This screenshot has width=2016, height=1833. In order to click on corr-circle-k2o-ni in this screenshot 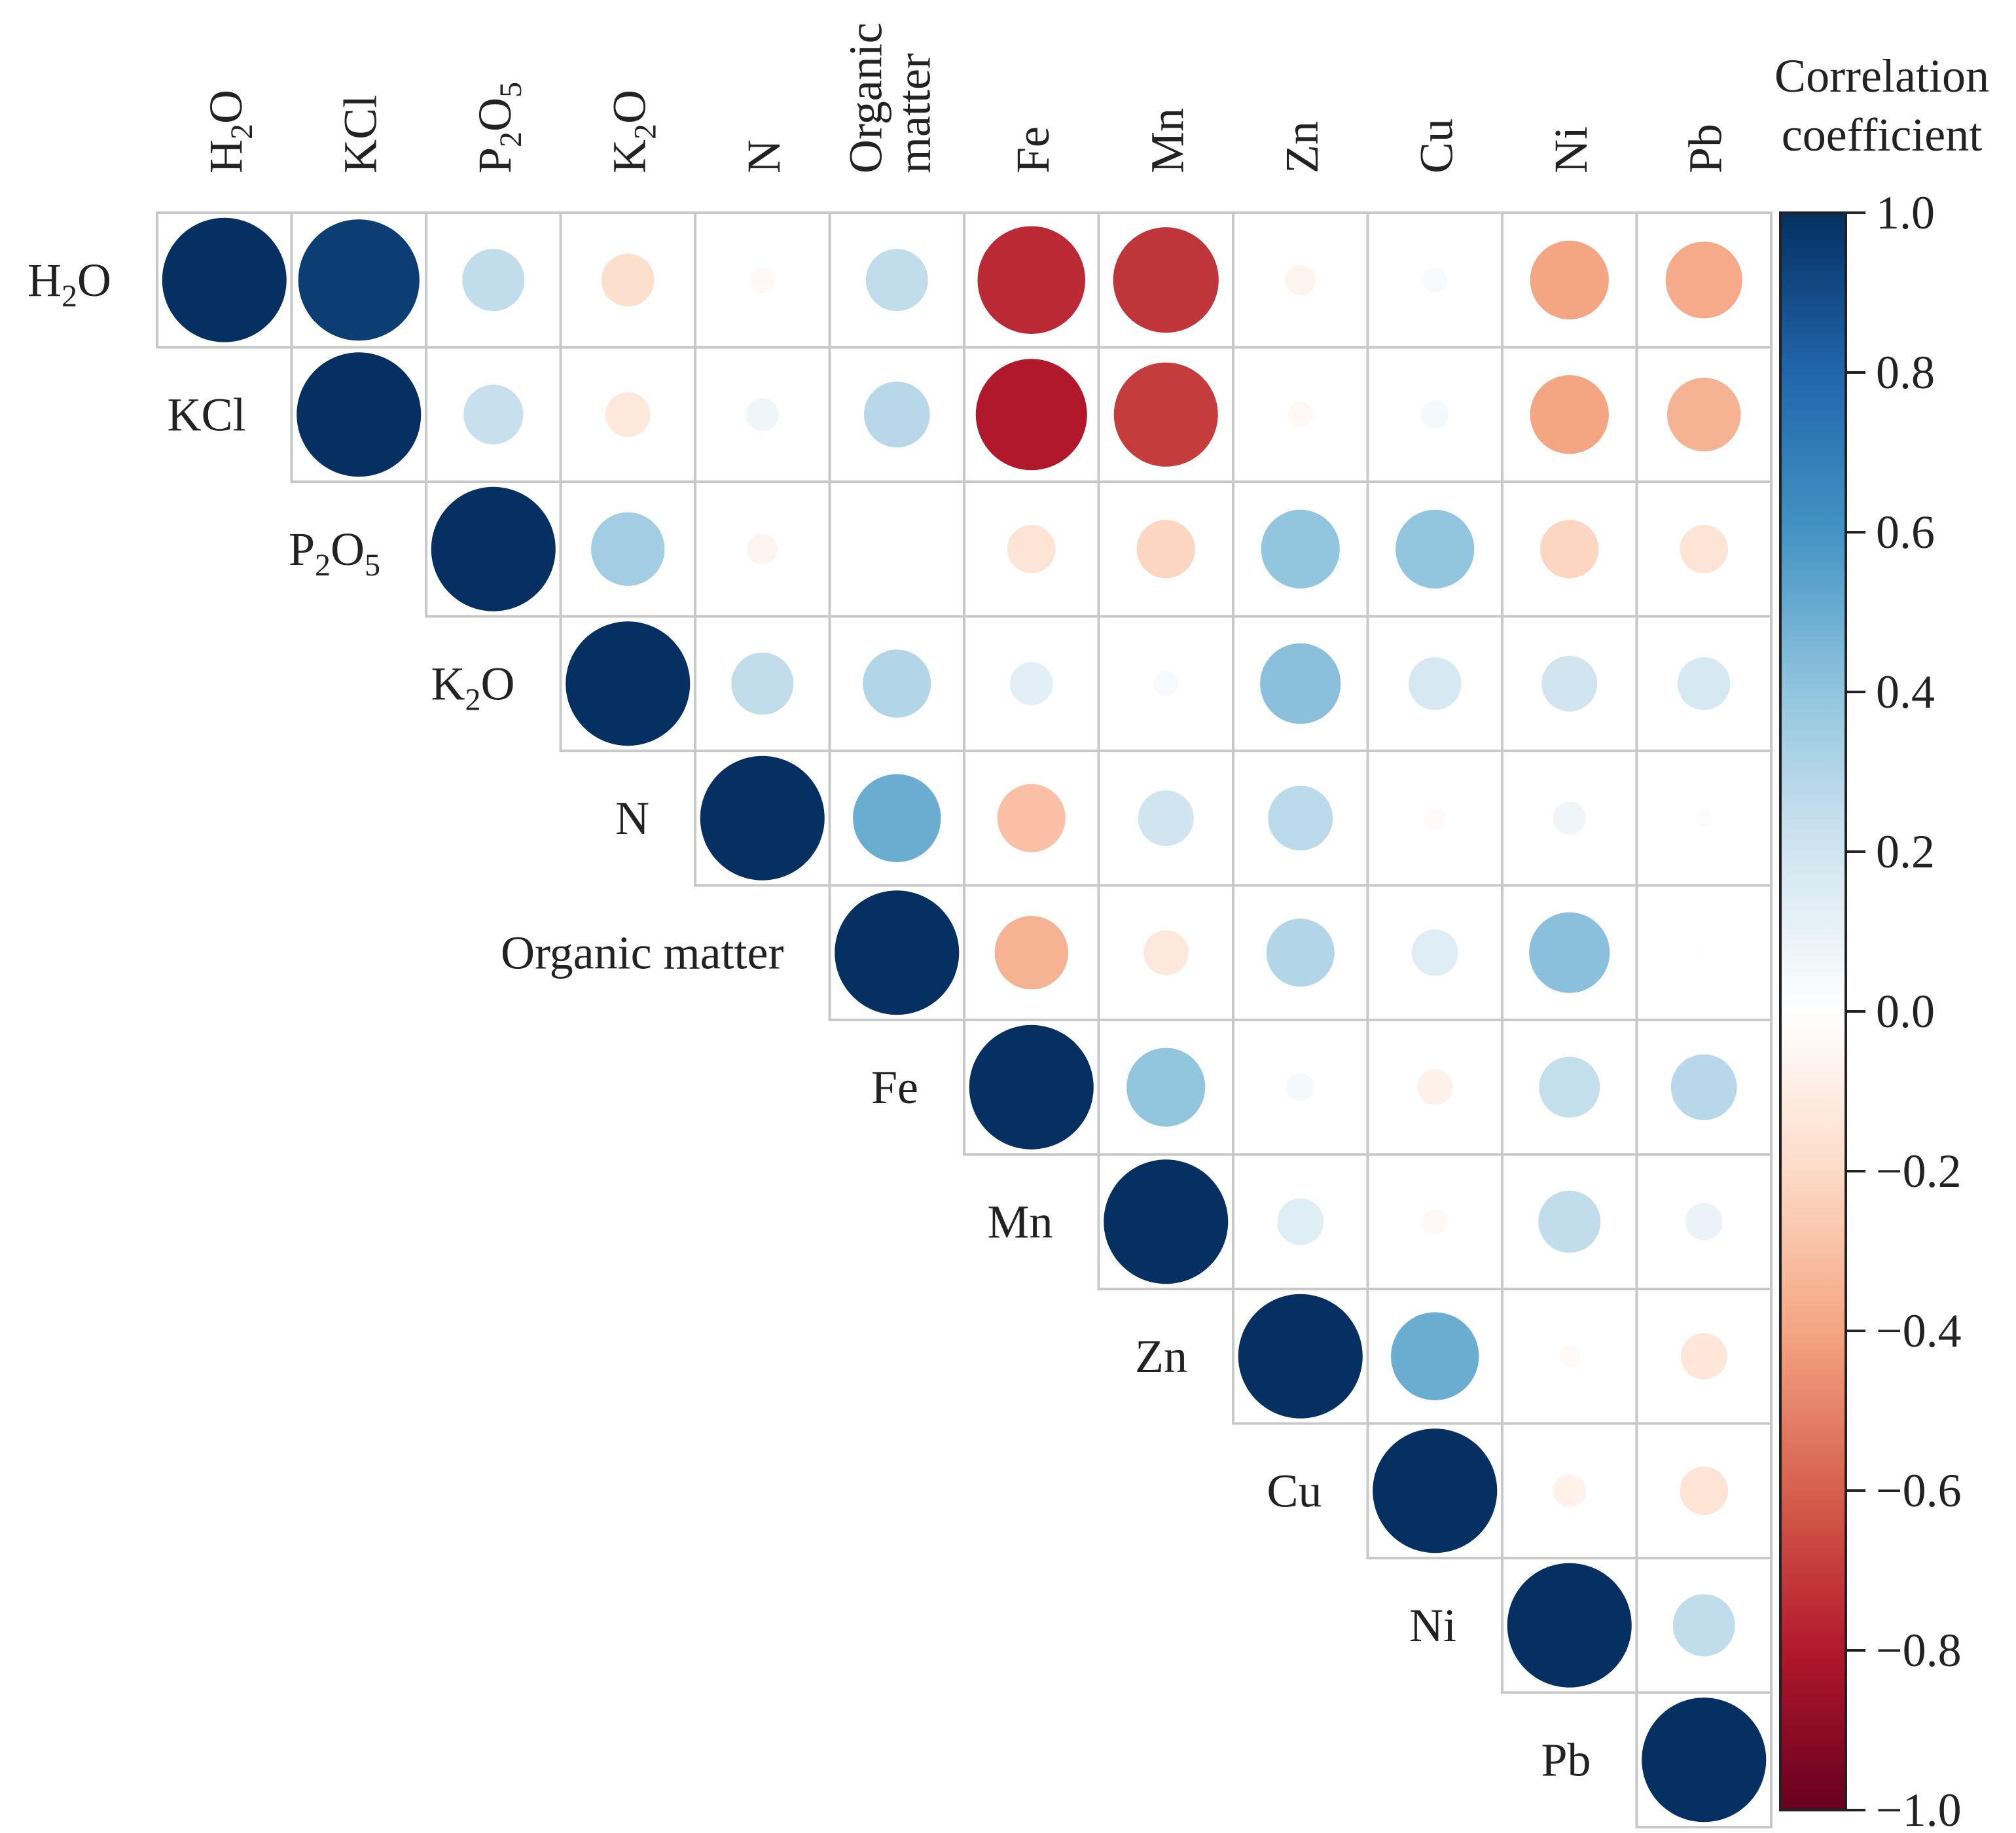, I will do `click(1569, 684)`.